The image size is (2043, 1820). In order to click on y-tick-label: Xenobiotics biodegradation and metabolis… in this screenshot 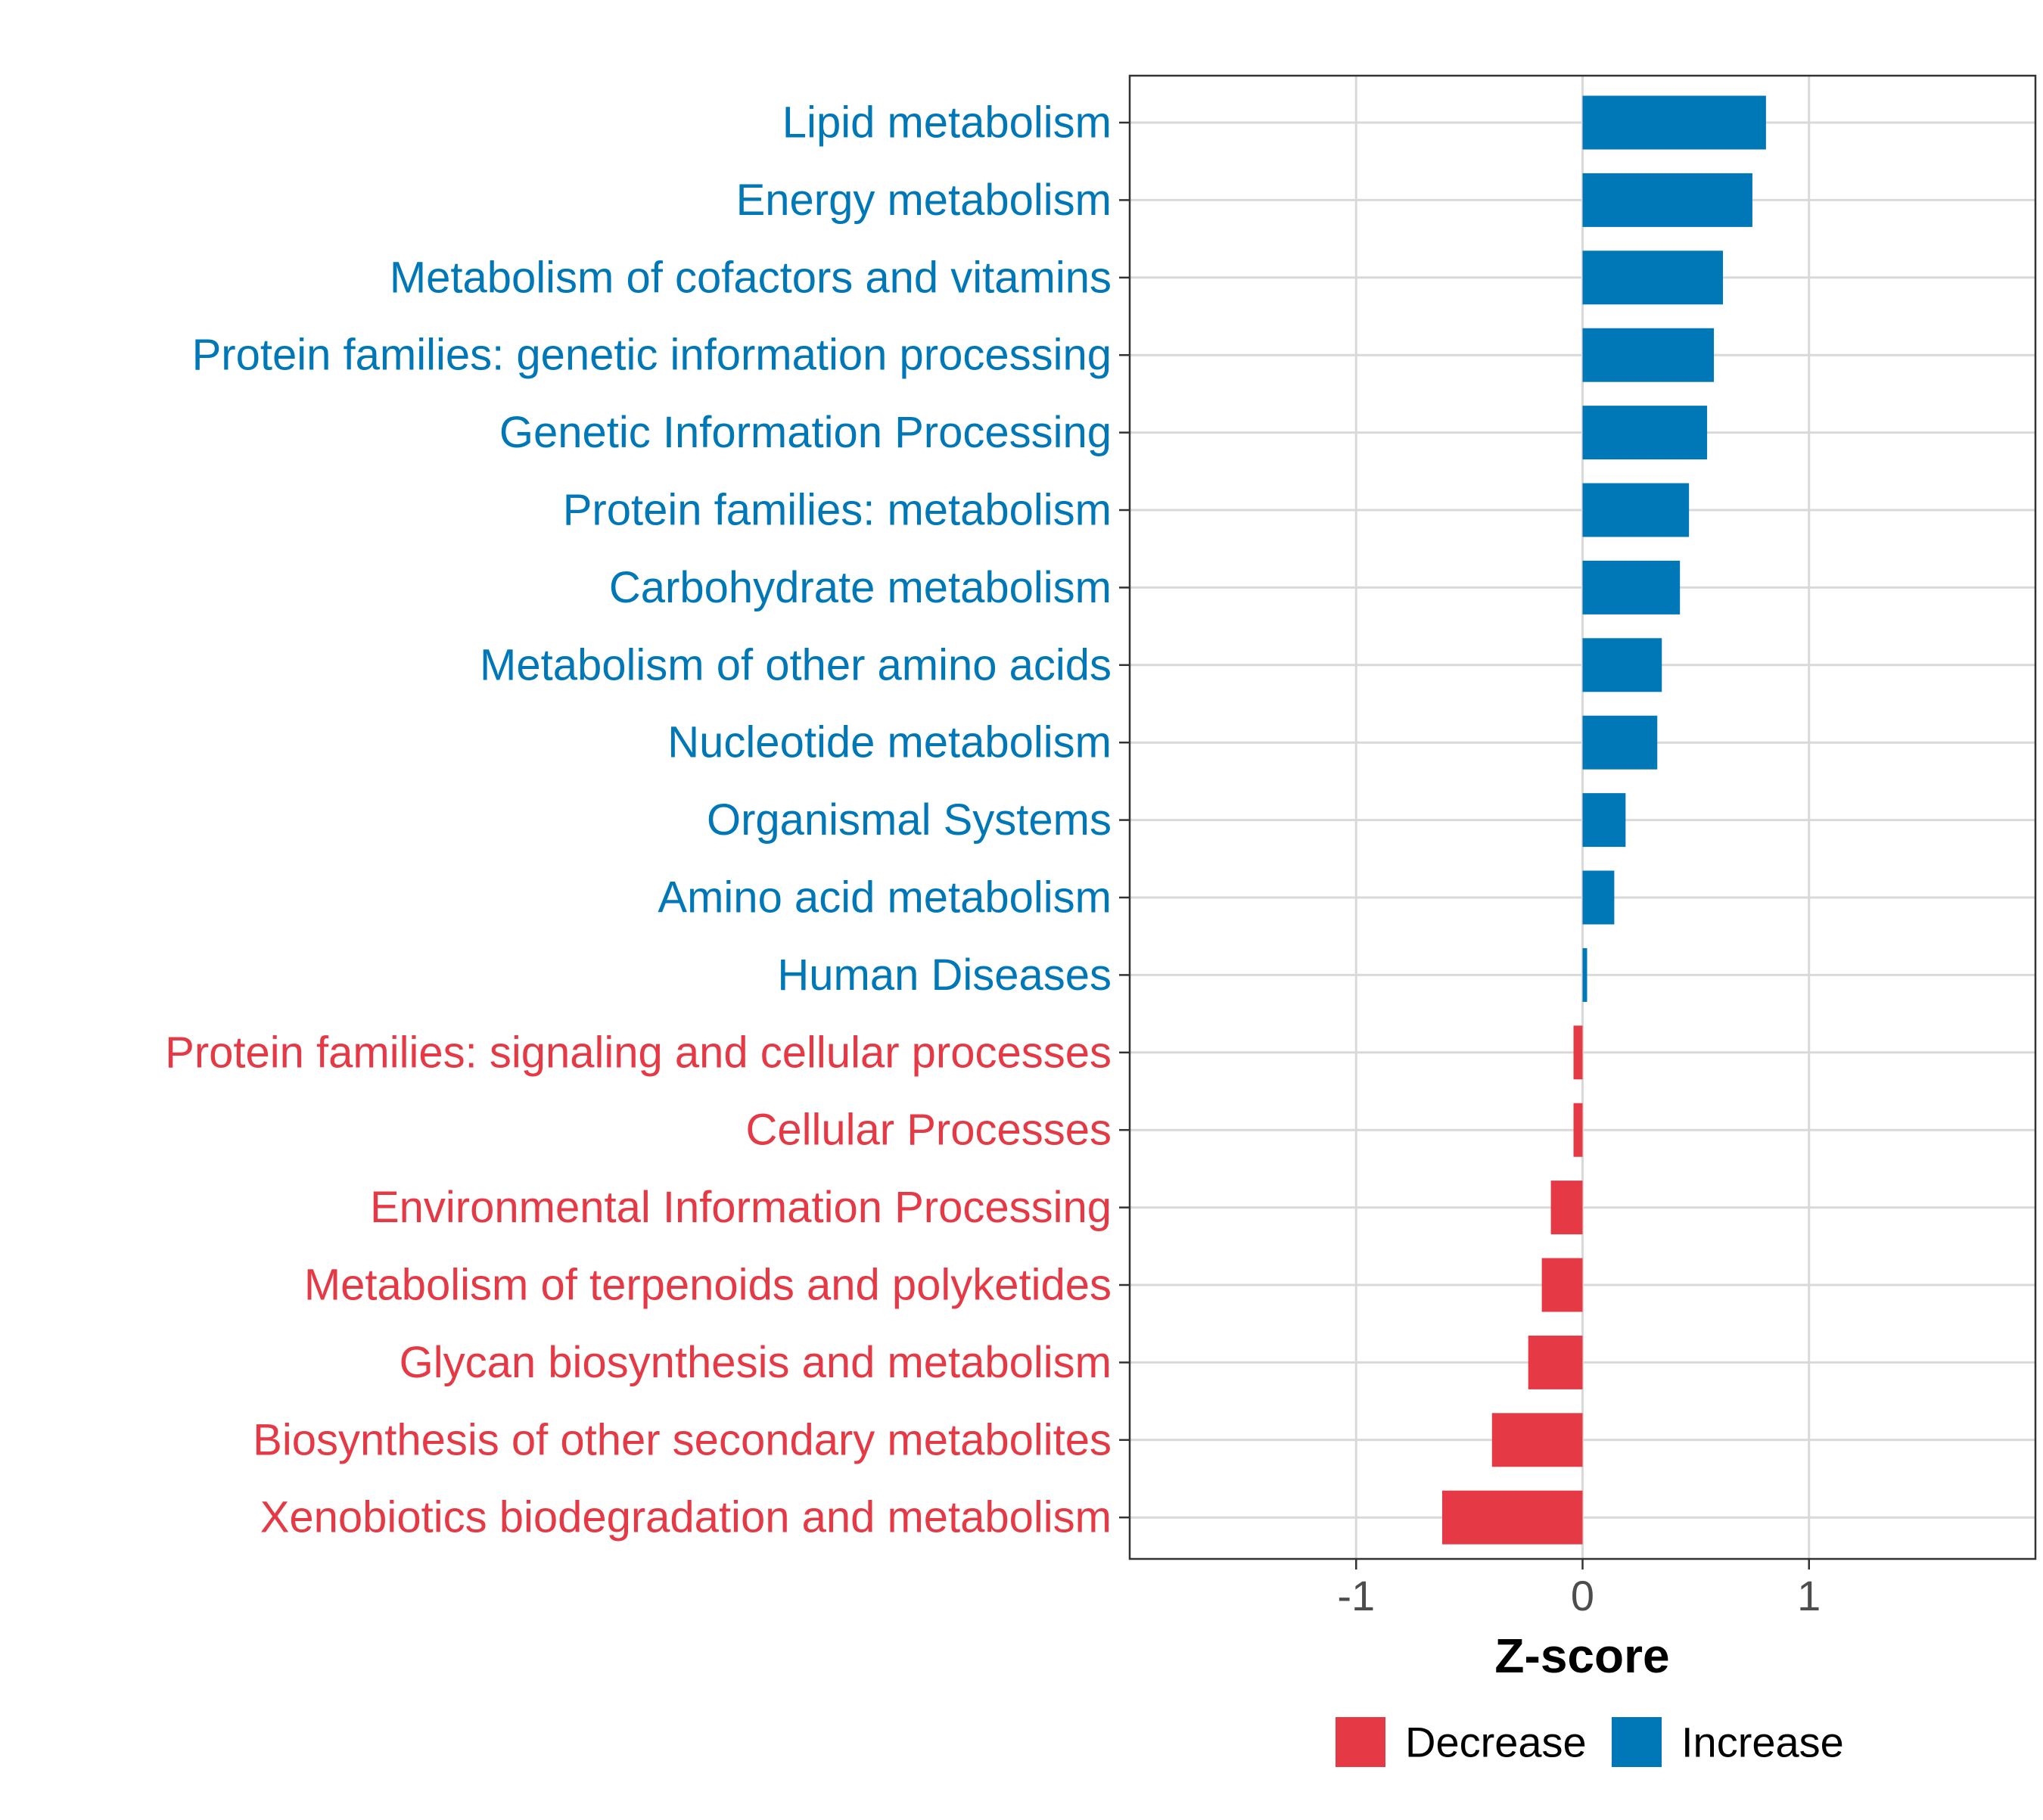, I will do `click(686, 1517)`.